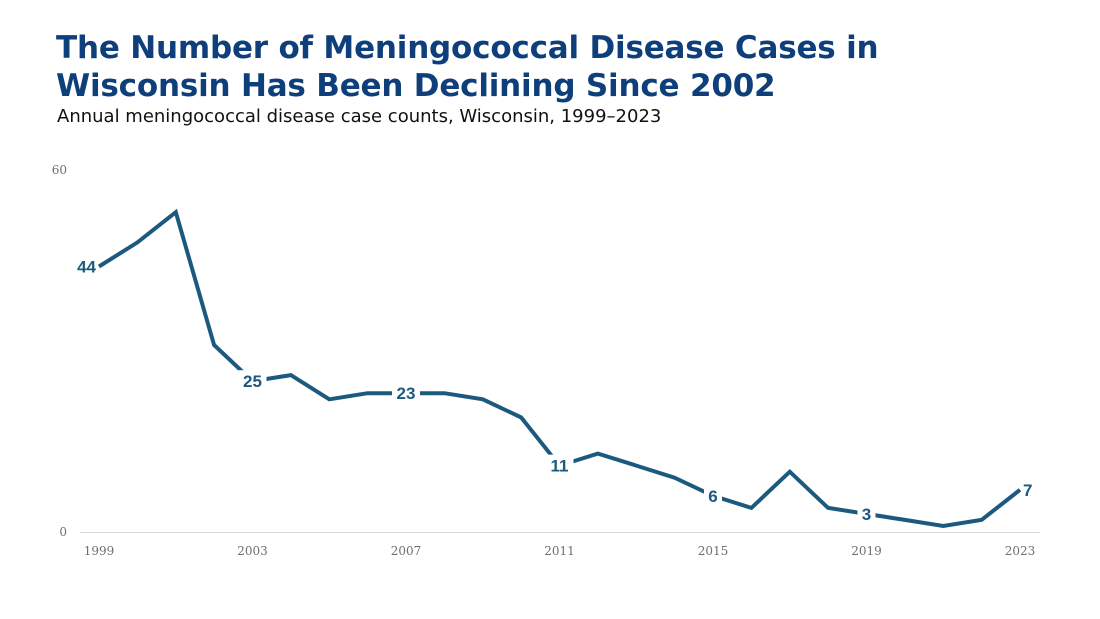 The height and width of the screenshot is (619, 1100). I want to click on data-label: 11, so click(560, 466).